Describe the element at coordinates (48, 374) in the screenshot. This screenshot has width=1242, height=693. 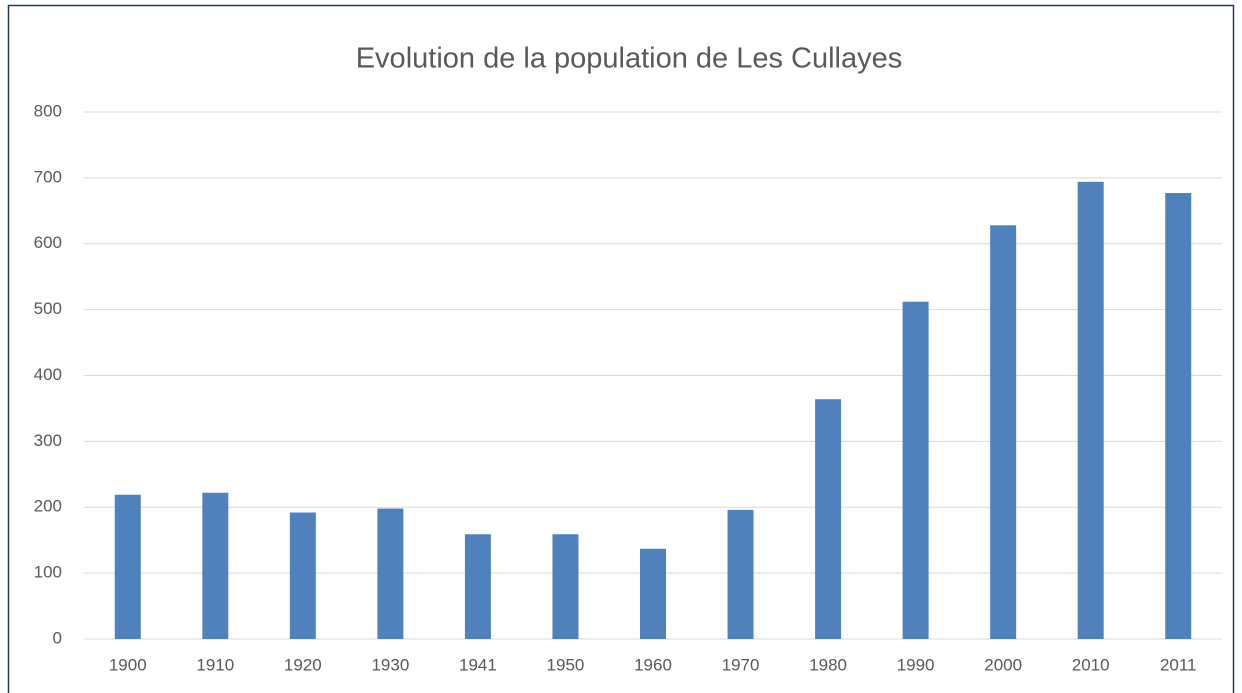
I see `y-tick-label: 400` at that location.